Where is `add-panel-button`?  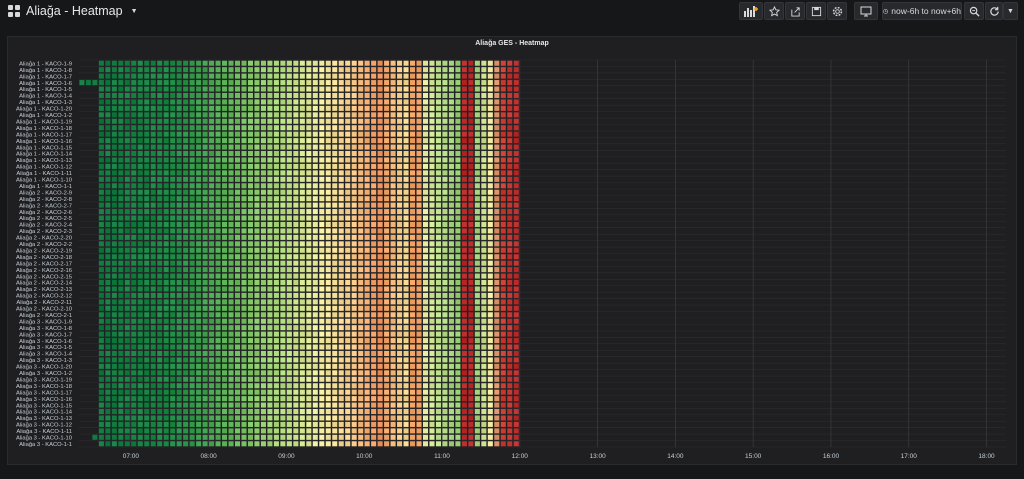
add-panel-button is located at coordinates (751, 11).